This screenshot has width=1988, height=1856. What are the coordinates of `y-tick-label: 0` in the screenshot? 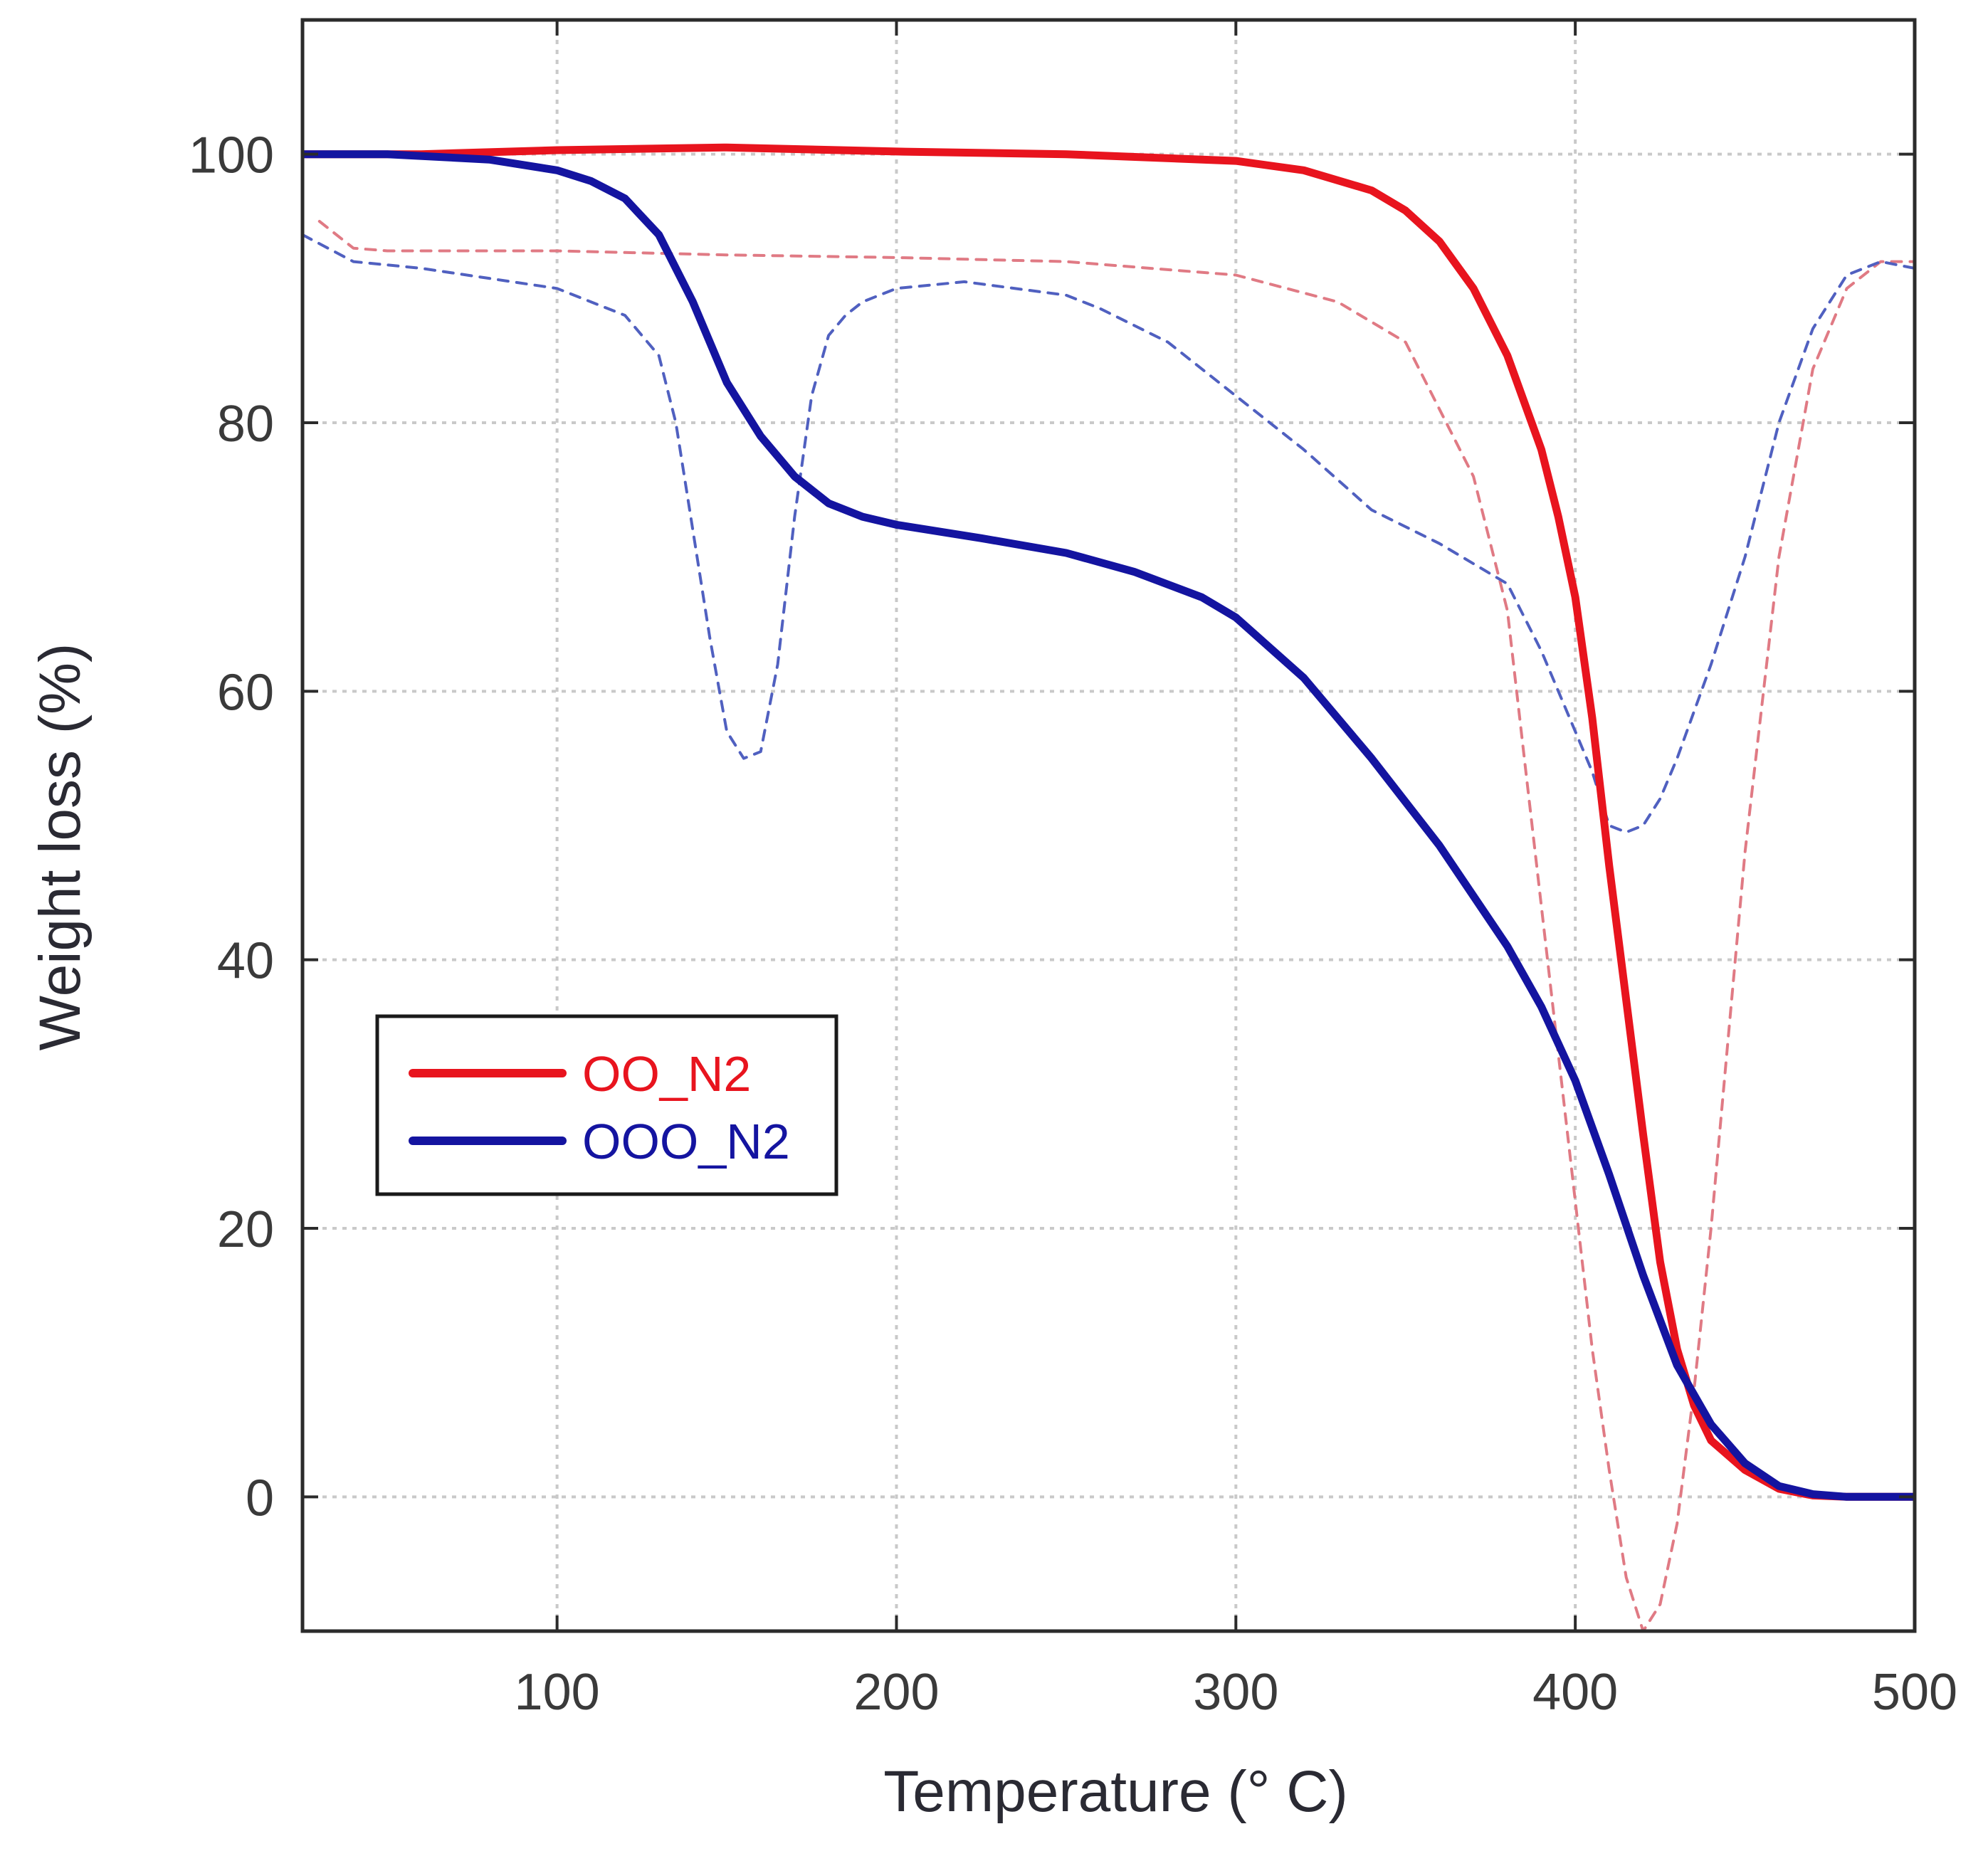 It's located at (260, 1498).